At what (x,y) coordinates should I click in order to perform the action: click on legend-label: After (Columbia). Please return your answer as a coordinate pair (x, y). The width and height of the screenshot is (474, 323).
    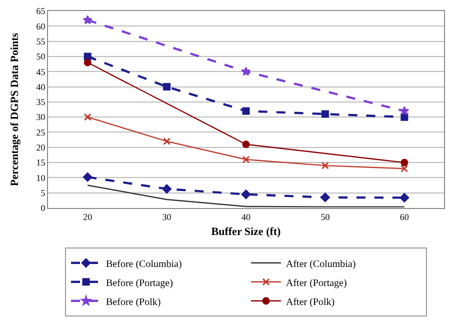
    Looking at the image, I should click on (321, 264).